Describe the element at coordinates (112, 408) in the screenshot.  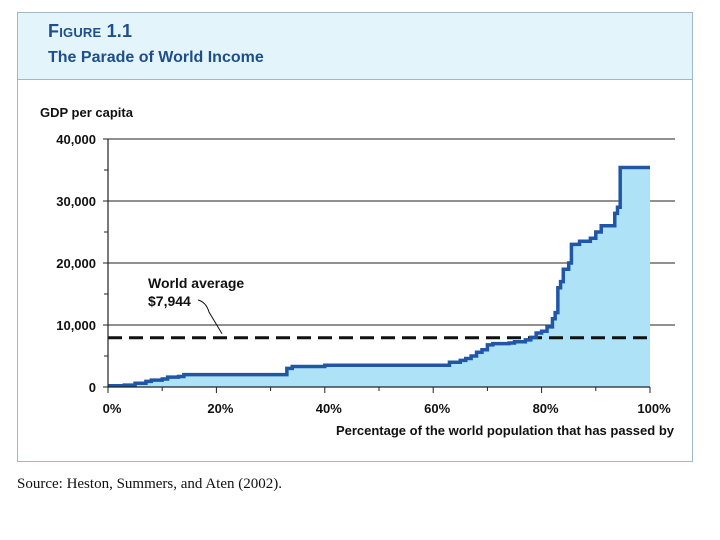
I see `x-tick-label: 0%` at that location.